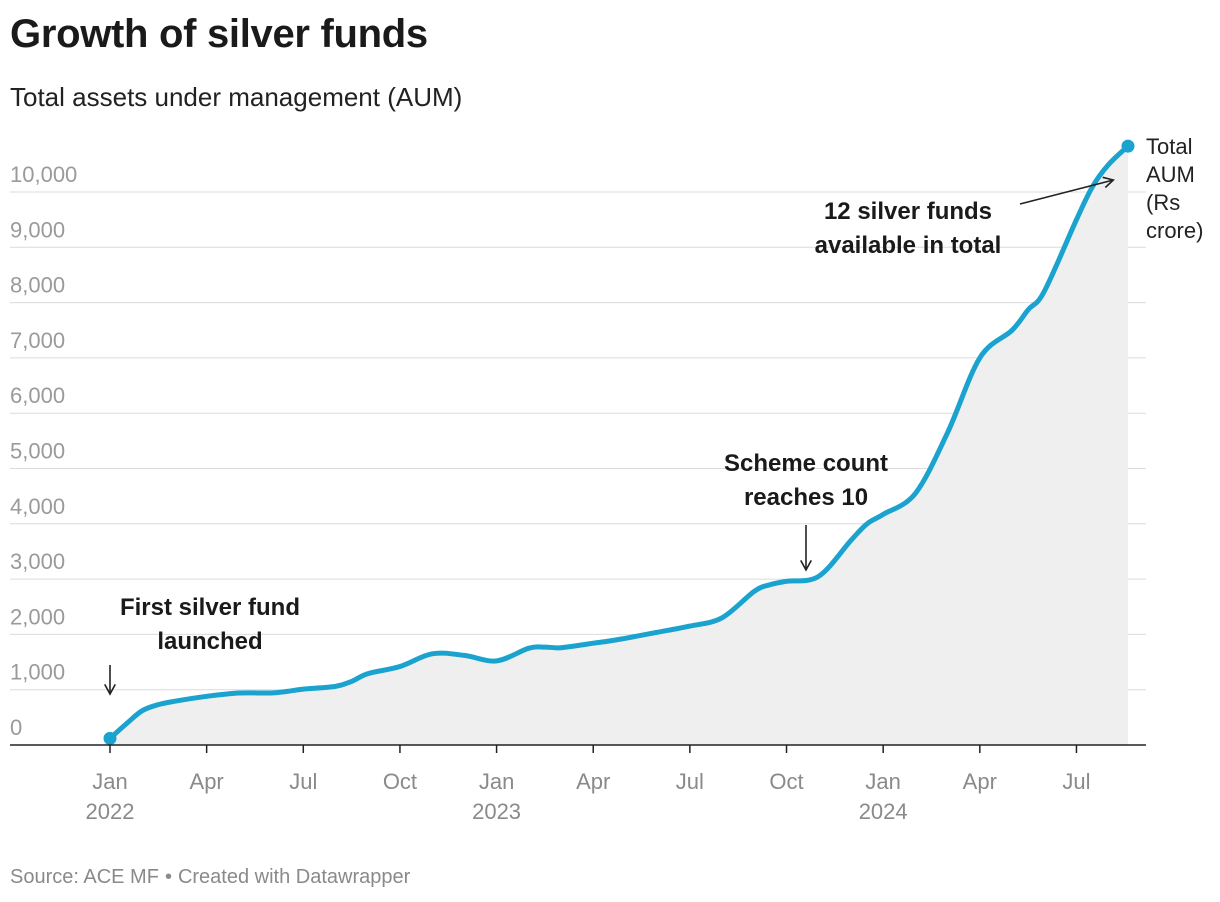 Image resolution: width=1220 pixels, height=902 pixels. I want to click on source-note: Source: ACE MF, so click(84, 877).